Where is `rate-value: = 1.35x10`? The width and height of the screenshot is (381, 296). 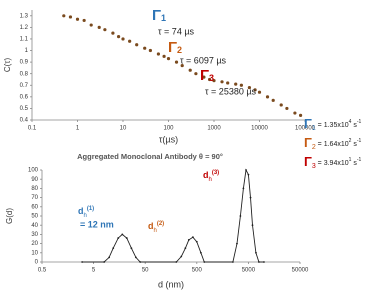
rate-value: = 1.35x10 is located at coordinates (332, 125).